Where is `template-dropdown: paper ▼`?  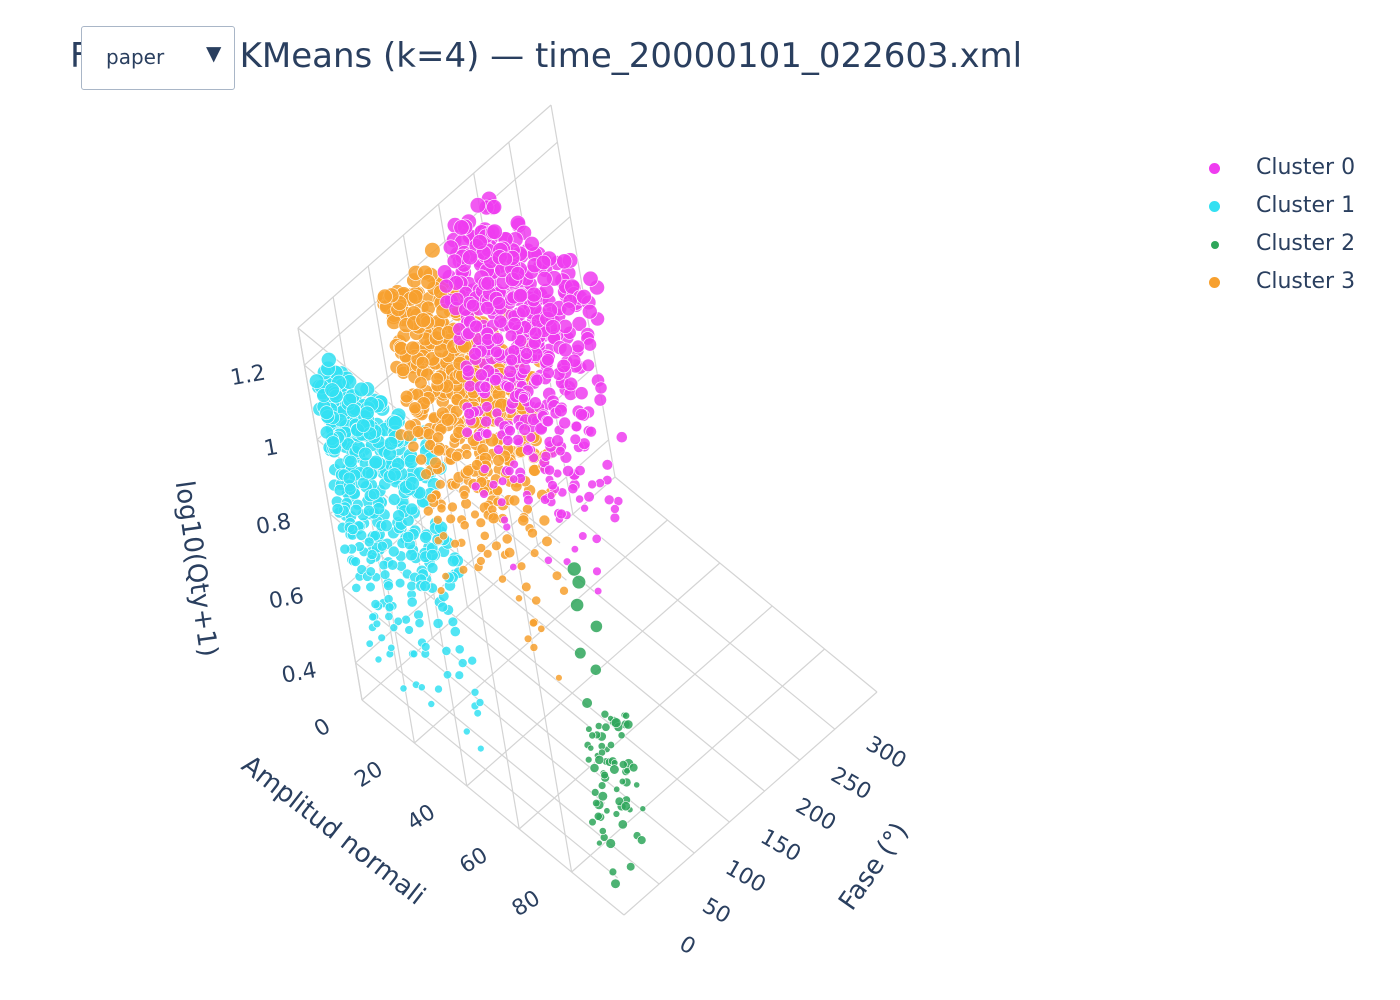 template-dropdown: paper ▼ is located at coordinates (158, 58).